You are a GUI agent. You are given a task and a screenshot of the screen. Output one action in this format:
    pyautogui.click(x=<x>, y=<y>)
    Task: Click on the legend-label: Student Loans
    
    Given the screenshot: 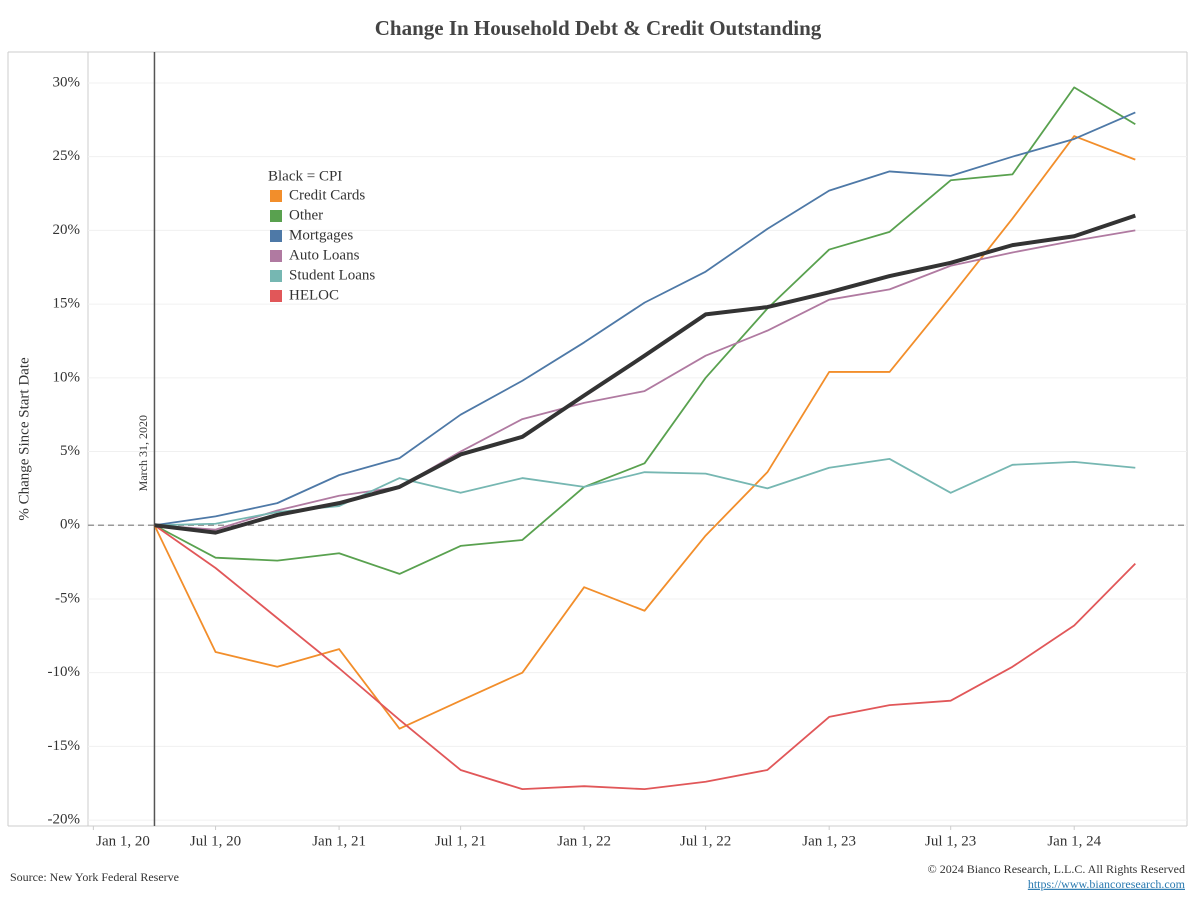 What is the action you would take?
    pyautogui.click(x=332, y=275)
    